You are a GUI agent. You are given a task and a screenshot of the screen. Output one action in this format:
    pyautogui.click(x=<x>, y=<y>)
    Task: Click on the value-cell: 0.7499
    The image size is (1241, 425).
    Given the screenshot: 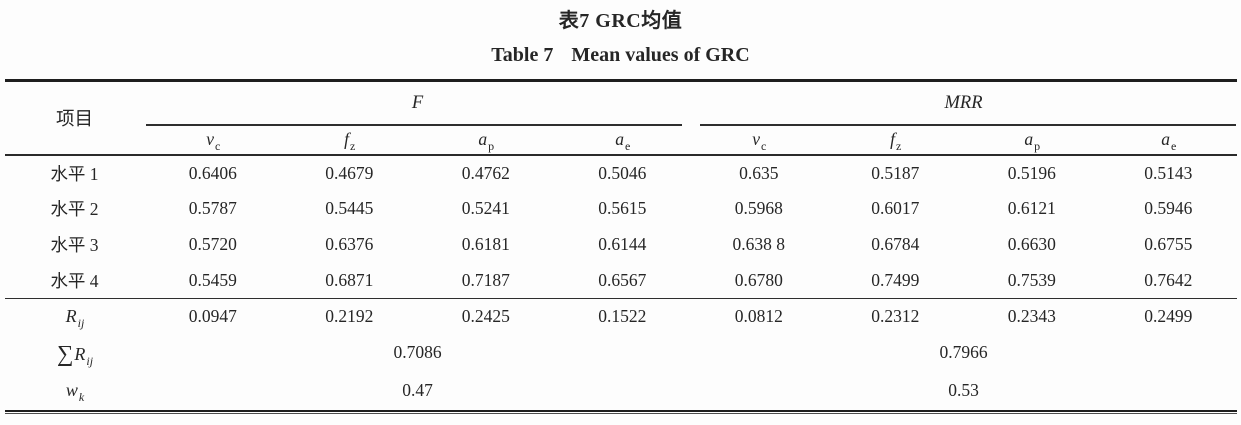 What is the action you would take?
    pyautogui.click(x=895, y=279)
    